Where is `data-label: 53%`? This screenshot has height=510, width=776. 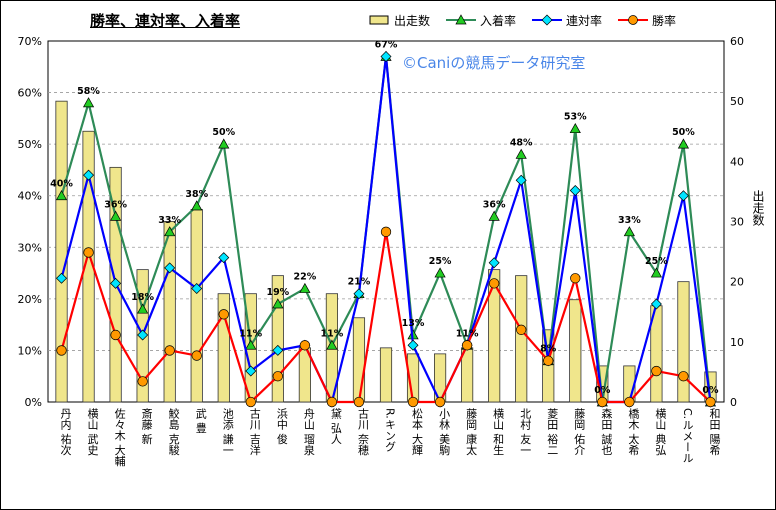
data-label: 53% is located at coordinates (575, 117).